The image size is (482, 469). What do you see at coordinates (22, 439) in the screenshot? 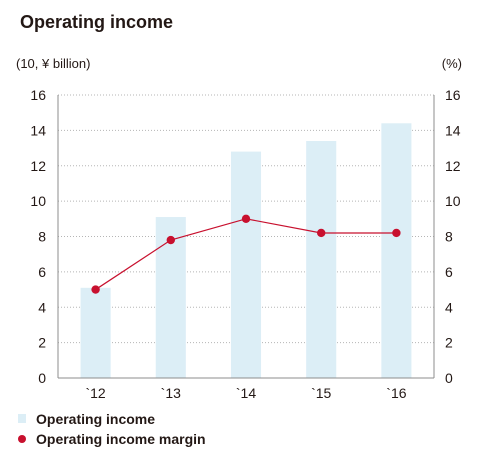
I see `legend-line-swatch` at bounding box center [22, 439].